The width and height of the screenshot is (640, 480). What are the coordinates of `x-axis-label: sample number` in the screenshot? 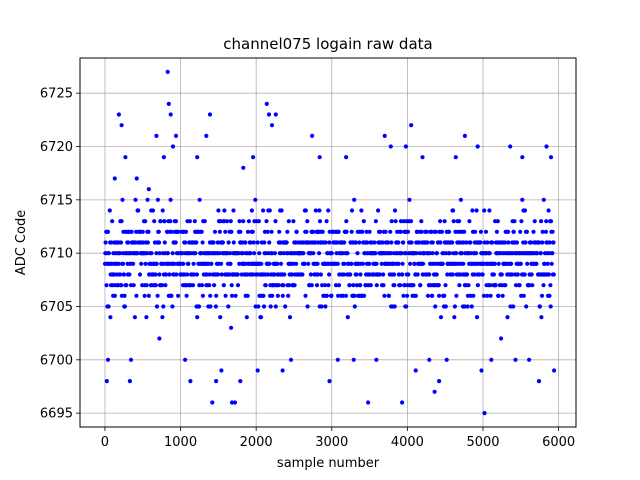 It's located at (328, 463).